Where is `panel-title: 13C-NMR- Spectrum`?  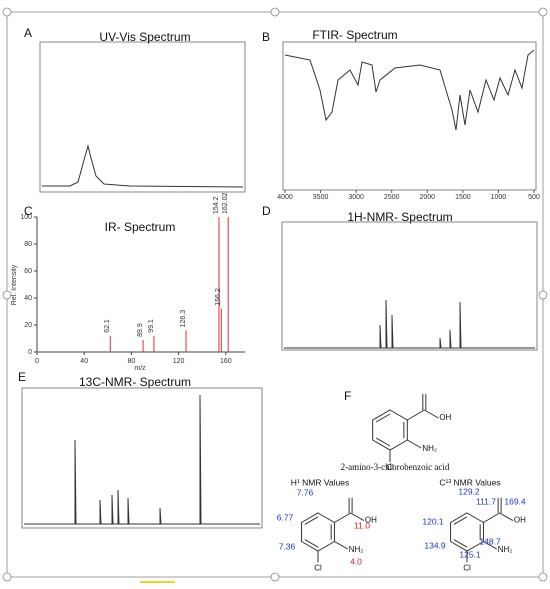 panel-title: 13C-NMR- Spectrum is located at coordinates (135, 382).